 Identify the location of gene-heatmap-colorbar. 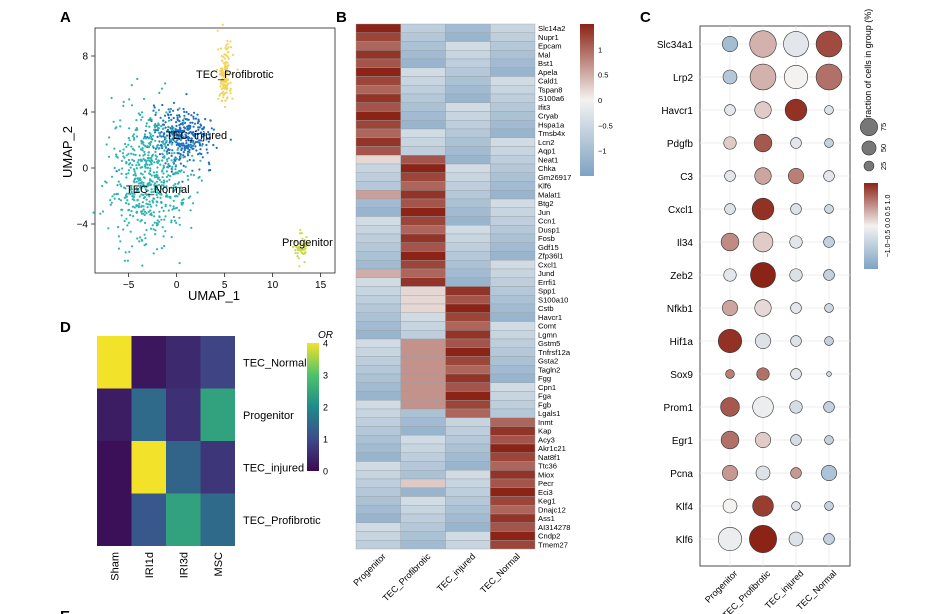
(587, 100).